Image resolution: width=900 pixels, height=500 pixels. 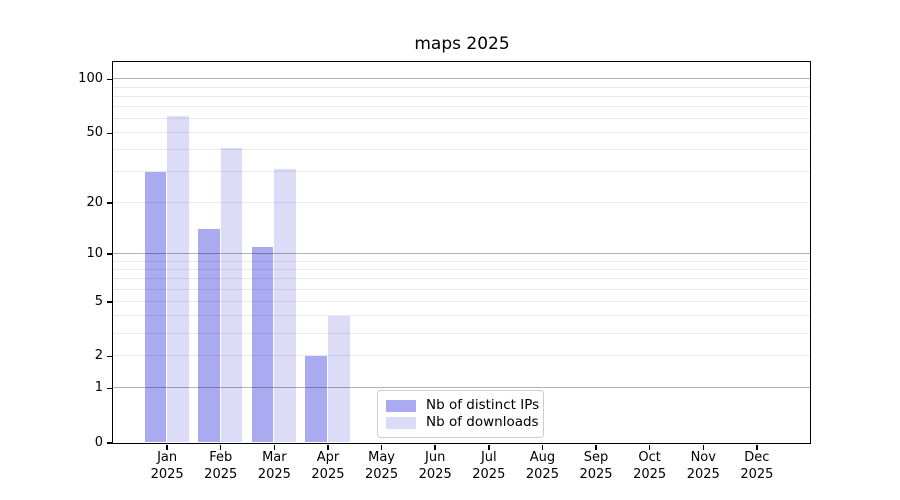 I want to click on x-tick-label-nov: Nov 2025, so click(x=703, y=466).